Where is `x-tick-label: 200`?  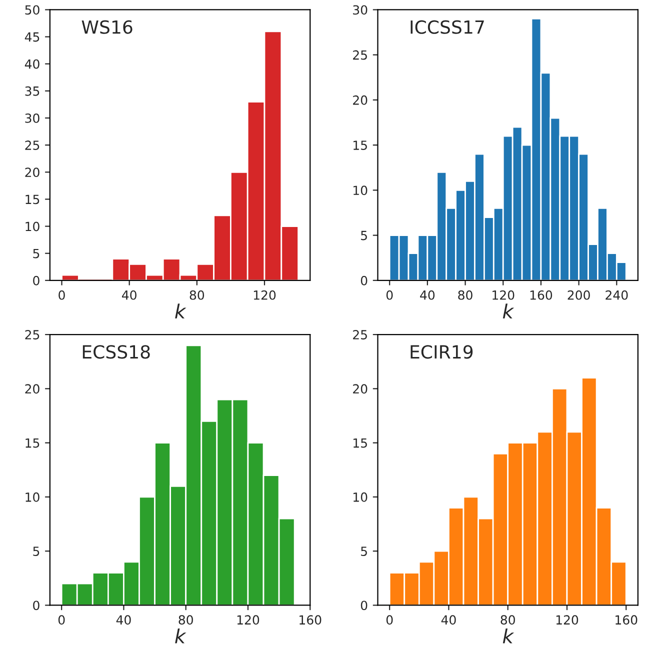
x-tick-label: 200 is located at coordinates (579, 295).